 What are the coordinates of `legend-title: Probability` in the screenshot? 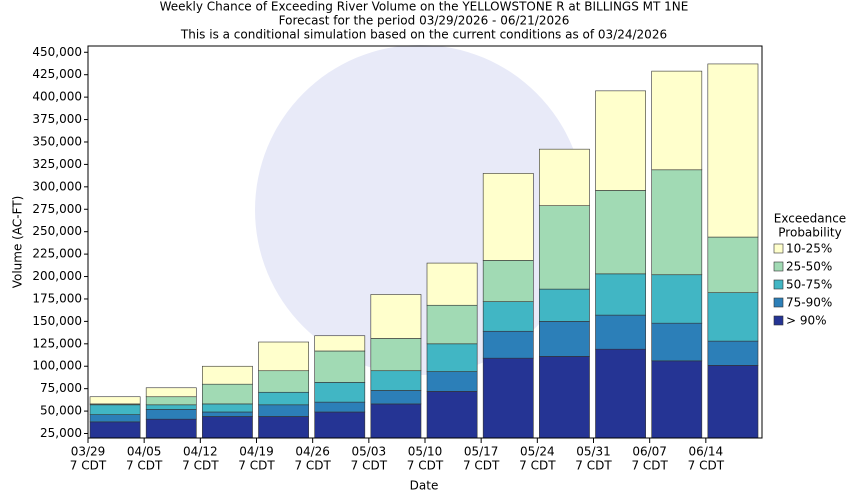 It's located at (809, 233).